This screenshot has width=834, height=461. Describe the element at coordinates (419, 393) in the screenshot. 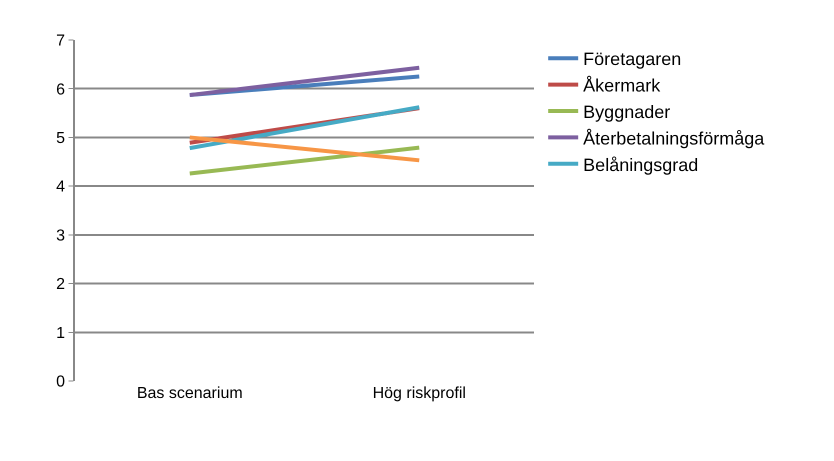

I see `x-tick-label: Hög riskprofil` at that location.